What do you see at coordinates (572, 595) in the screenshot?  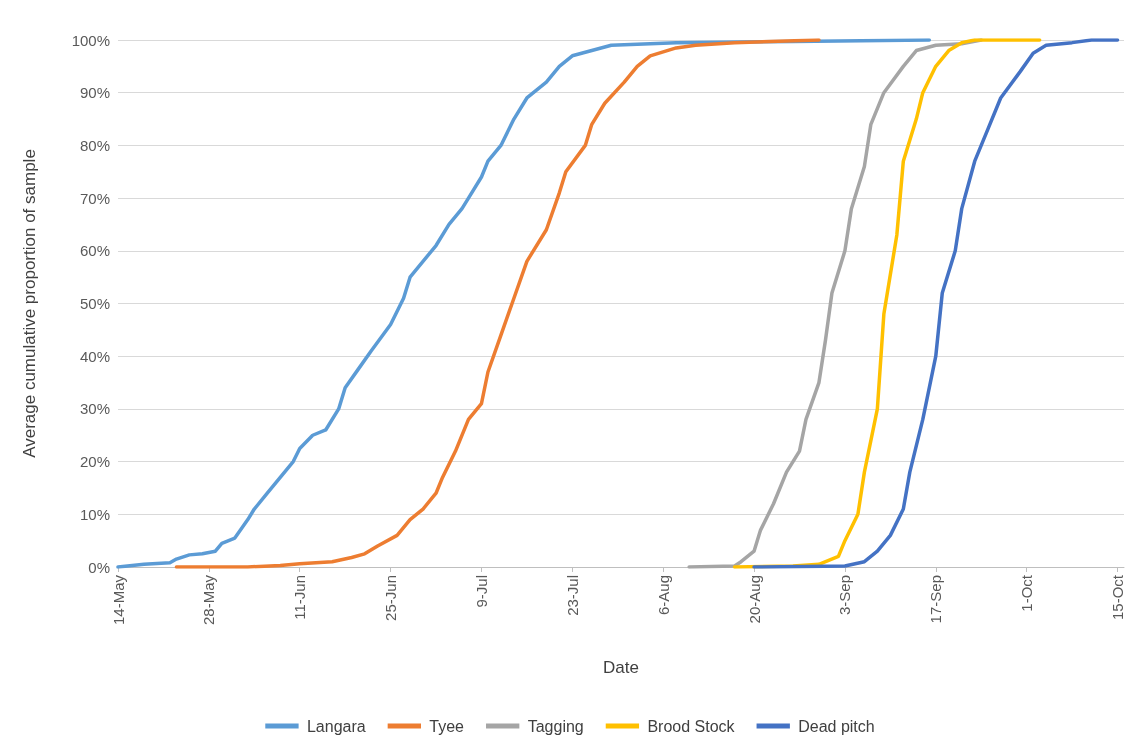 I see `x-tick-label: 23-Jul` at bounding box center [572, 595].